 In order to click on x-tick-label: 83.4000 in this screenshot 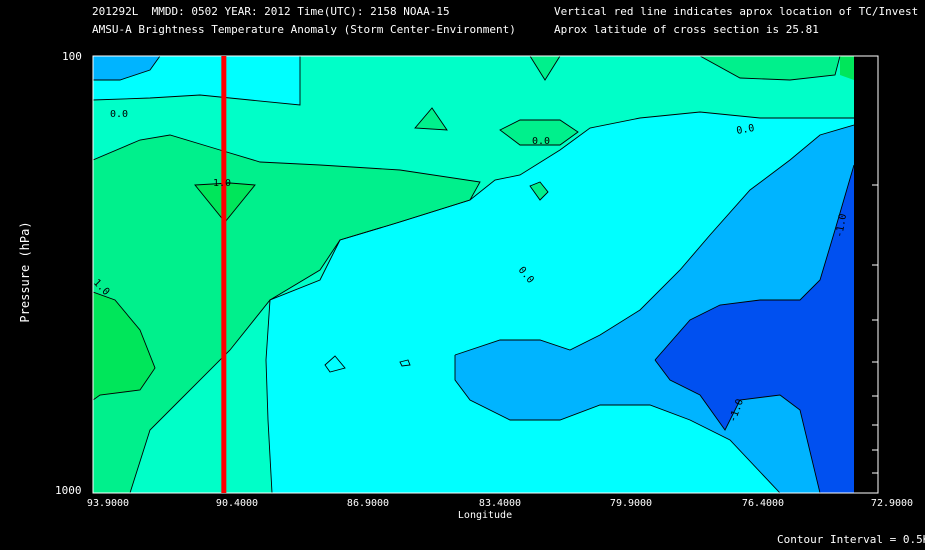, I will do `click(500, 503)`.